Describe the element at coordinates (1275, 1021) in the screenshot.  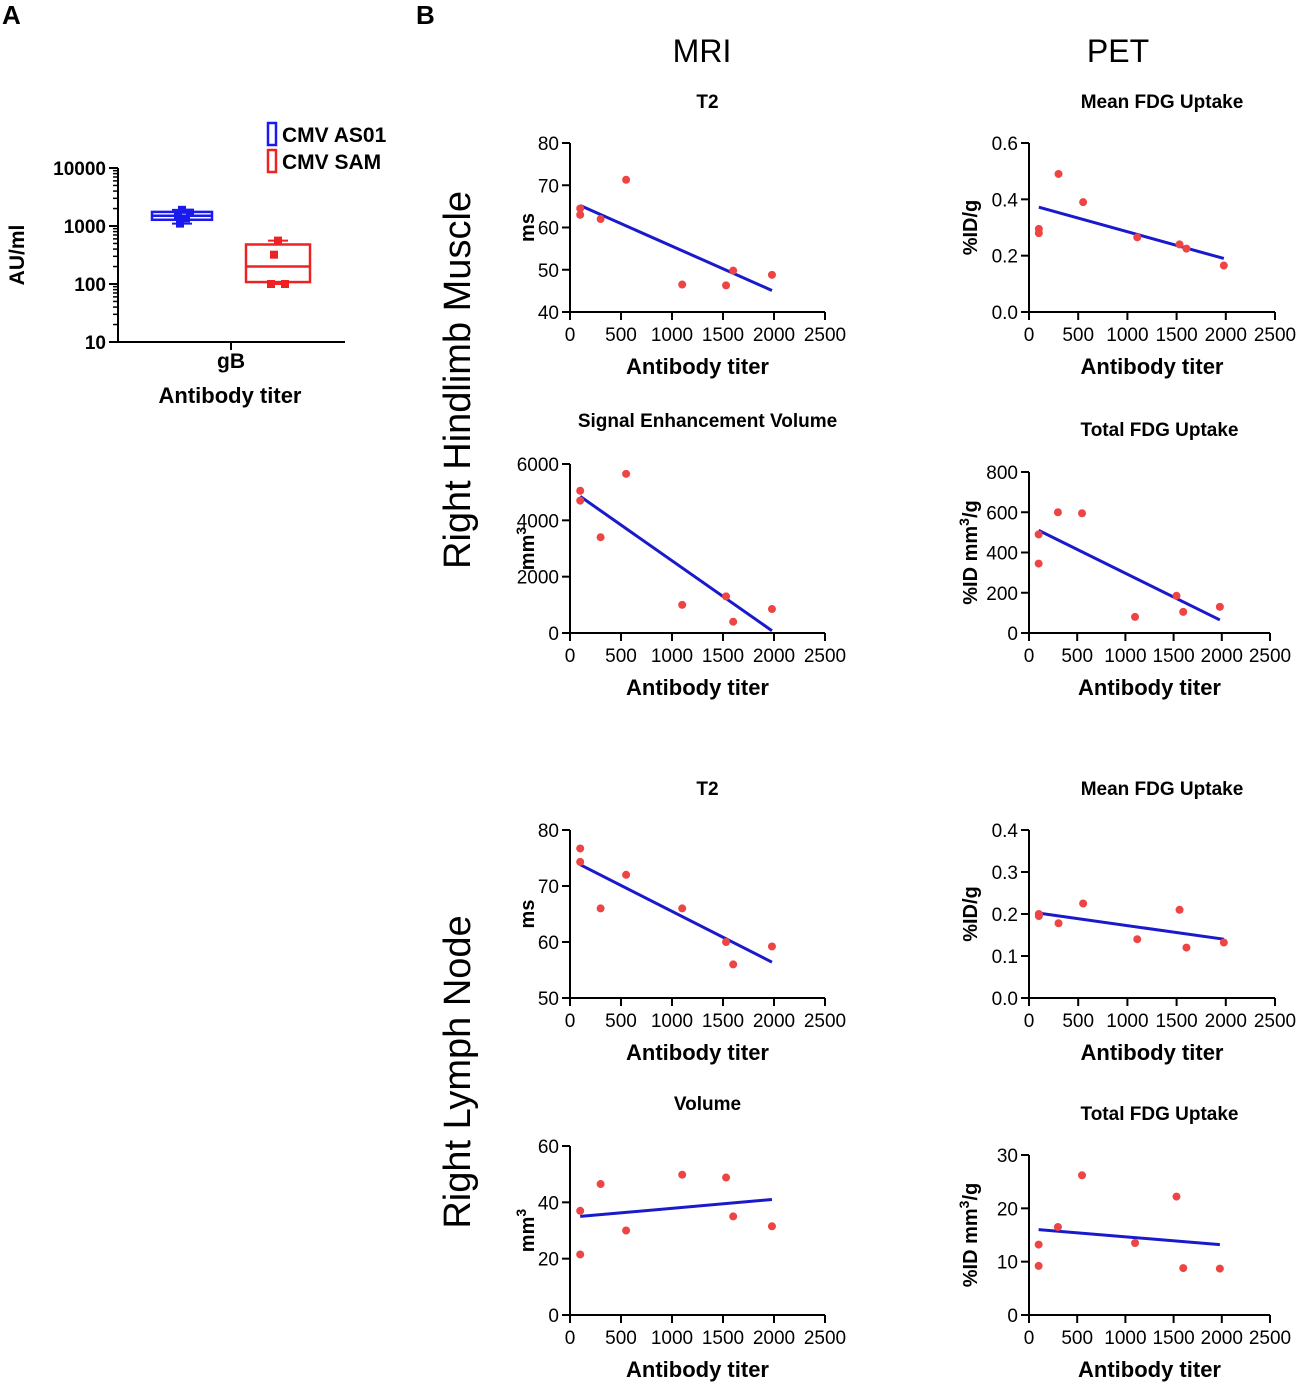
I see `chart-b6-xtick-label: 2500` at that location.